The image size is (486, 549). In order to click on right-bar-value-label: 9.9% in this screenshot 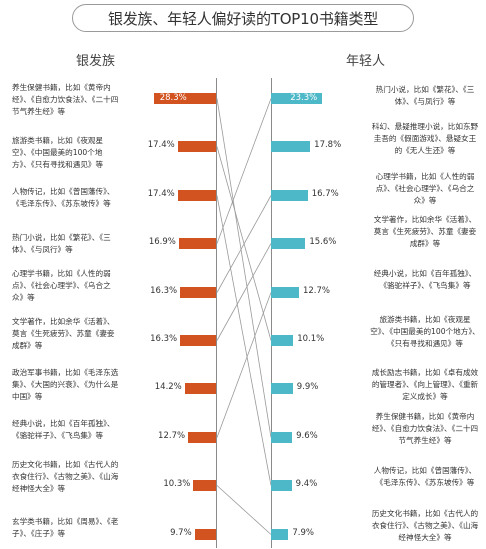, I will do `click(307, 387)`.